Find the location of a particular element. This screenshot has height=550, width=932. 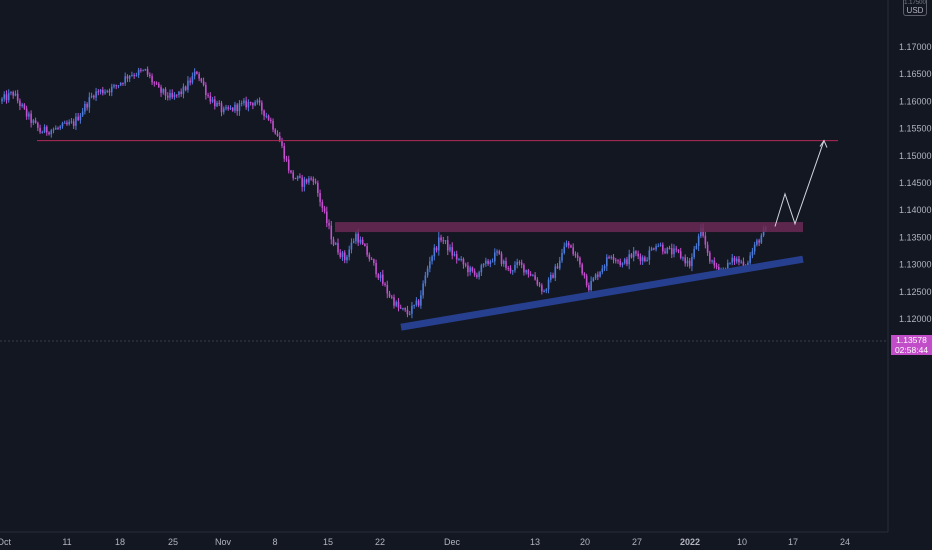

price-tick-label: 1.12500 is located at coordinates (915, 292).